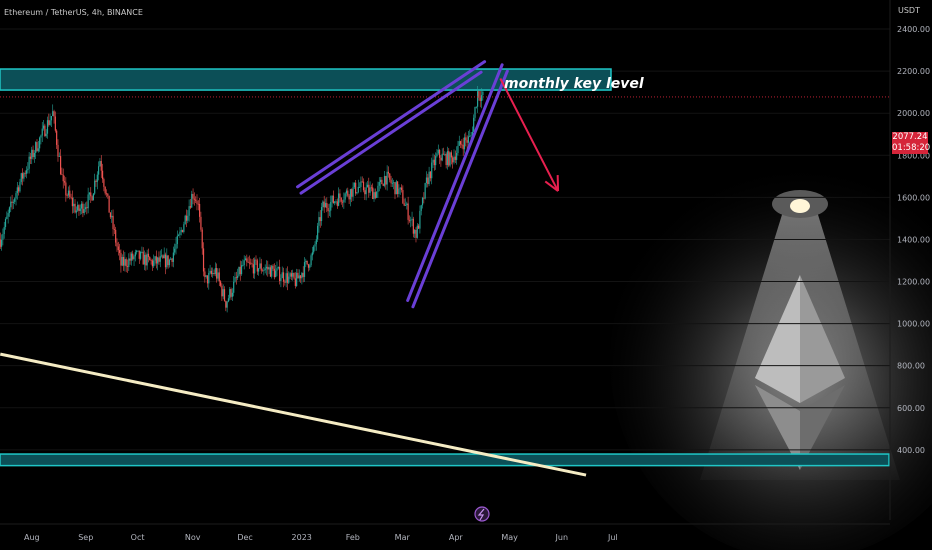 This screenshot has height=550, width=932. What do you see at coordinates (509, 537) in the screenshot?
I see `x-tick-label-9: May` at bounding box center [509, 537].